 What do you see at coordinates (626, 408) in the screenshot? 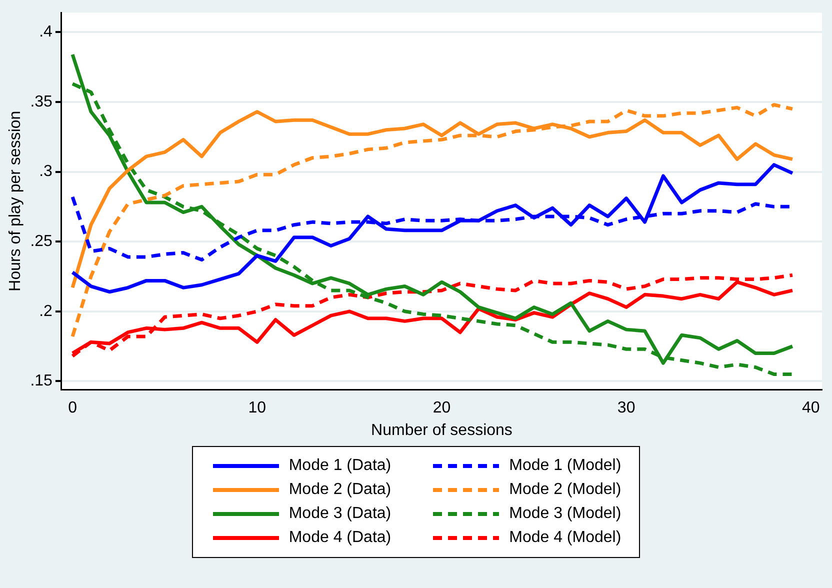
I see `x-tick-label: 30` at bounding box center [626, 408].